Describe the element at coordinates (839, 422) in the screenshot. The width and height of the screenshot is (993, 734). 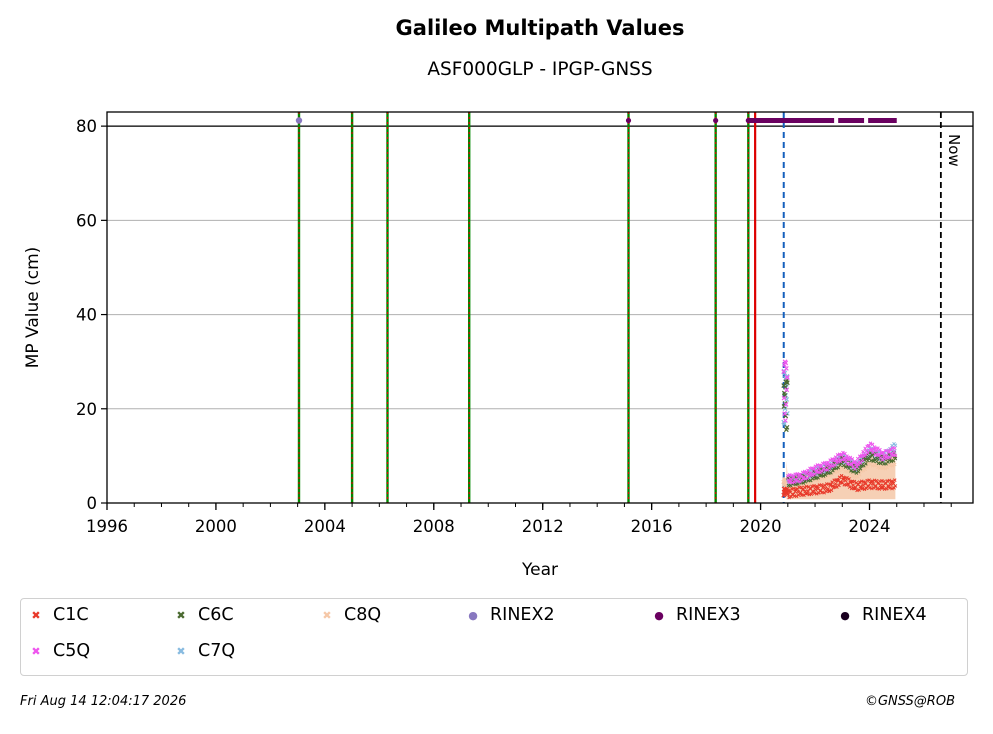
I see `series-c5q` at that location.